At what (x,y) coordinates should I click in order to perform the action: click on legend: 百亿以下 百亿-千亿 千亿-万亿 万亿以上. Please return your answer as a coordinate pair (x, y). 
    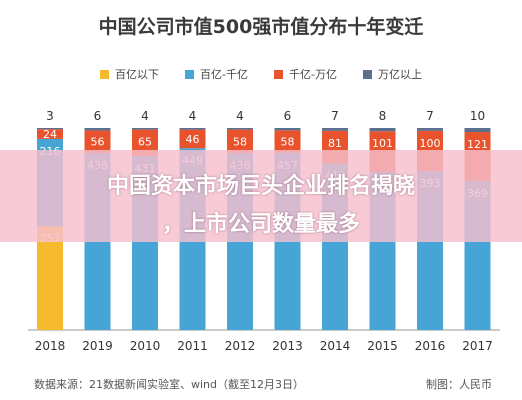
    Looking at the image, I should click on (261, 74).